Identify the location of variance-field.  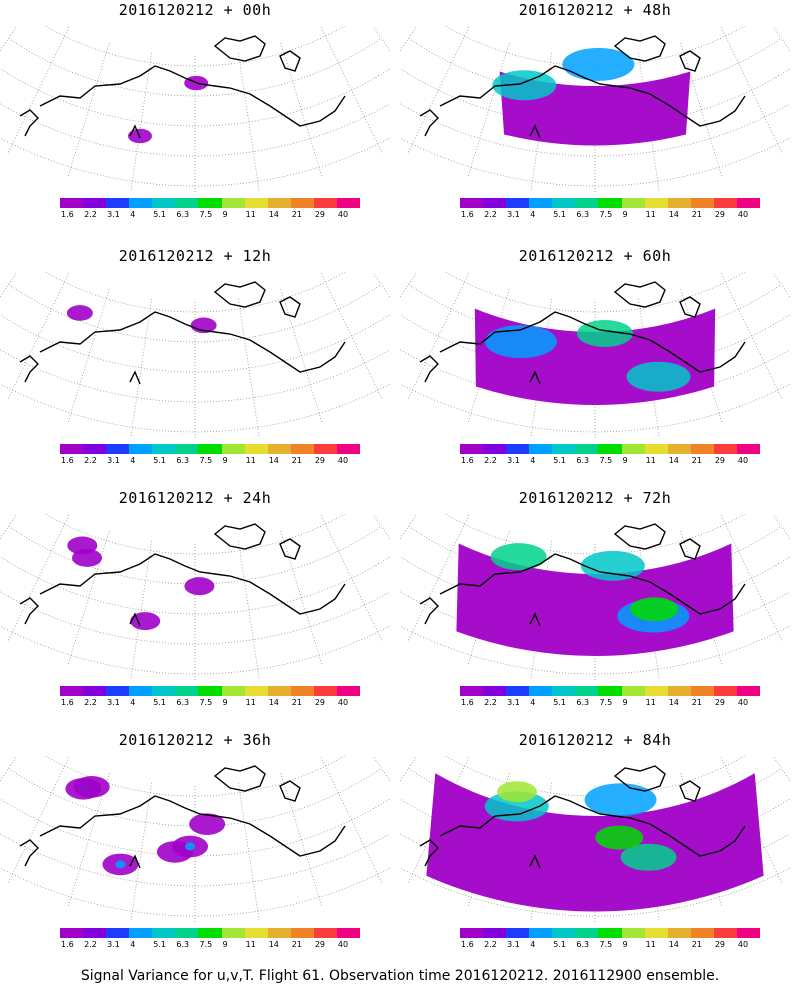
(141, 583).